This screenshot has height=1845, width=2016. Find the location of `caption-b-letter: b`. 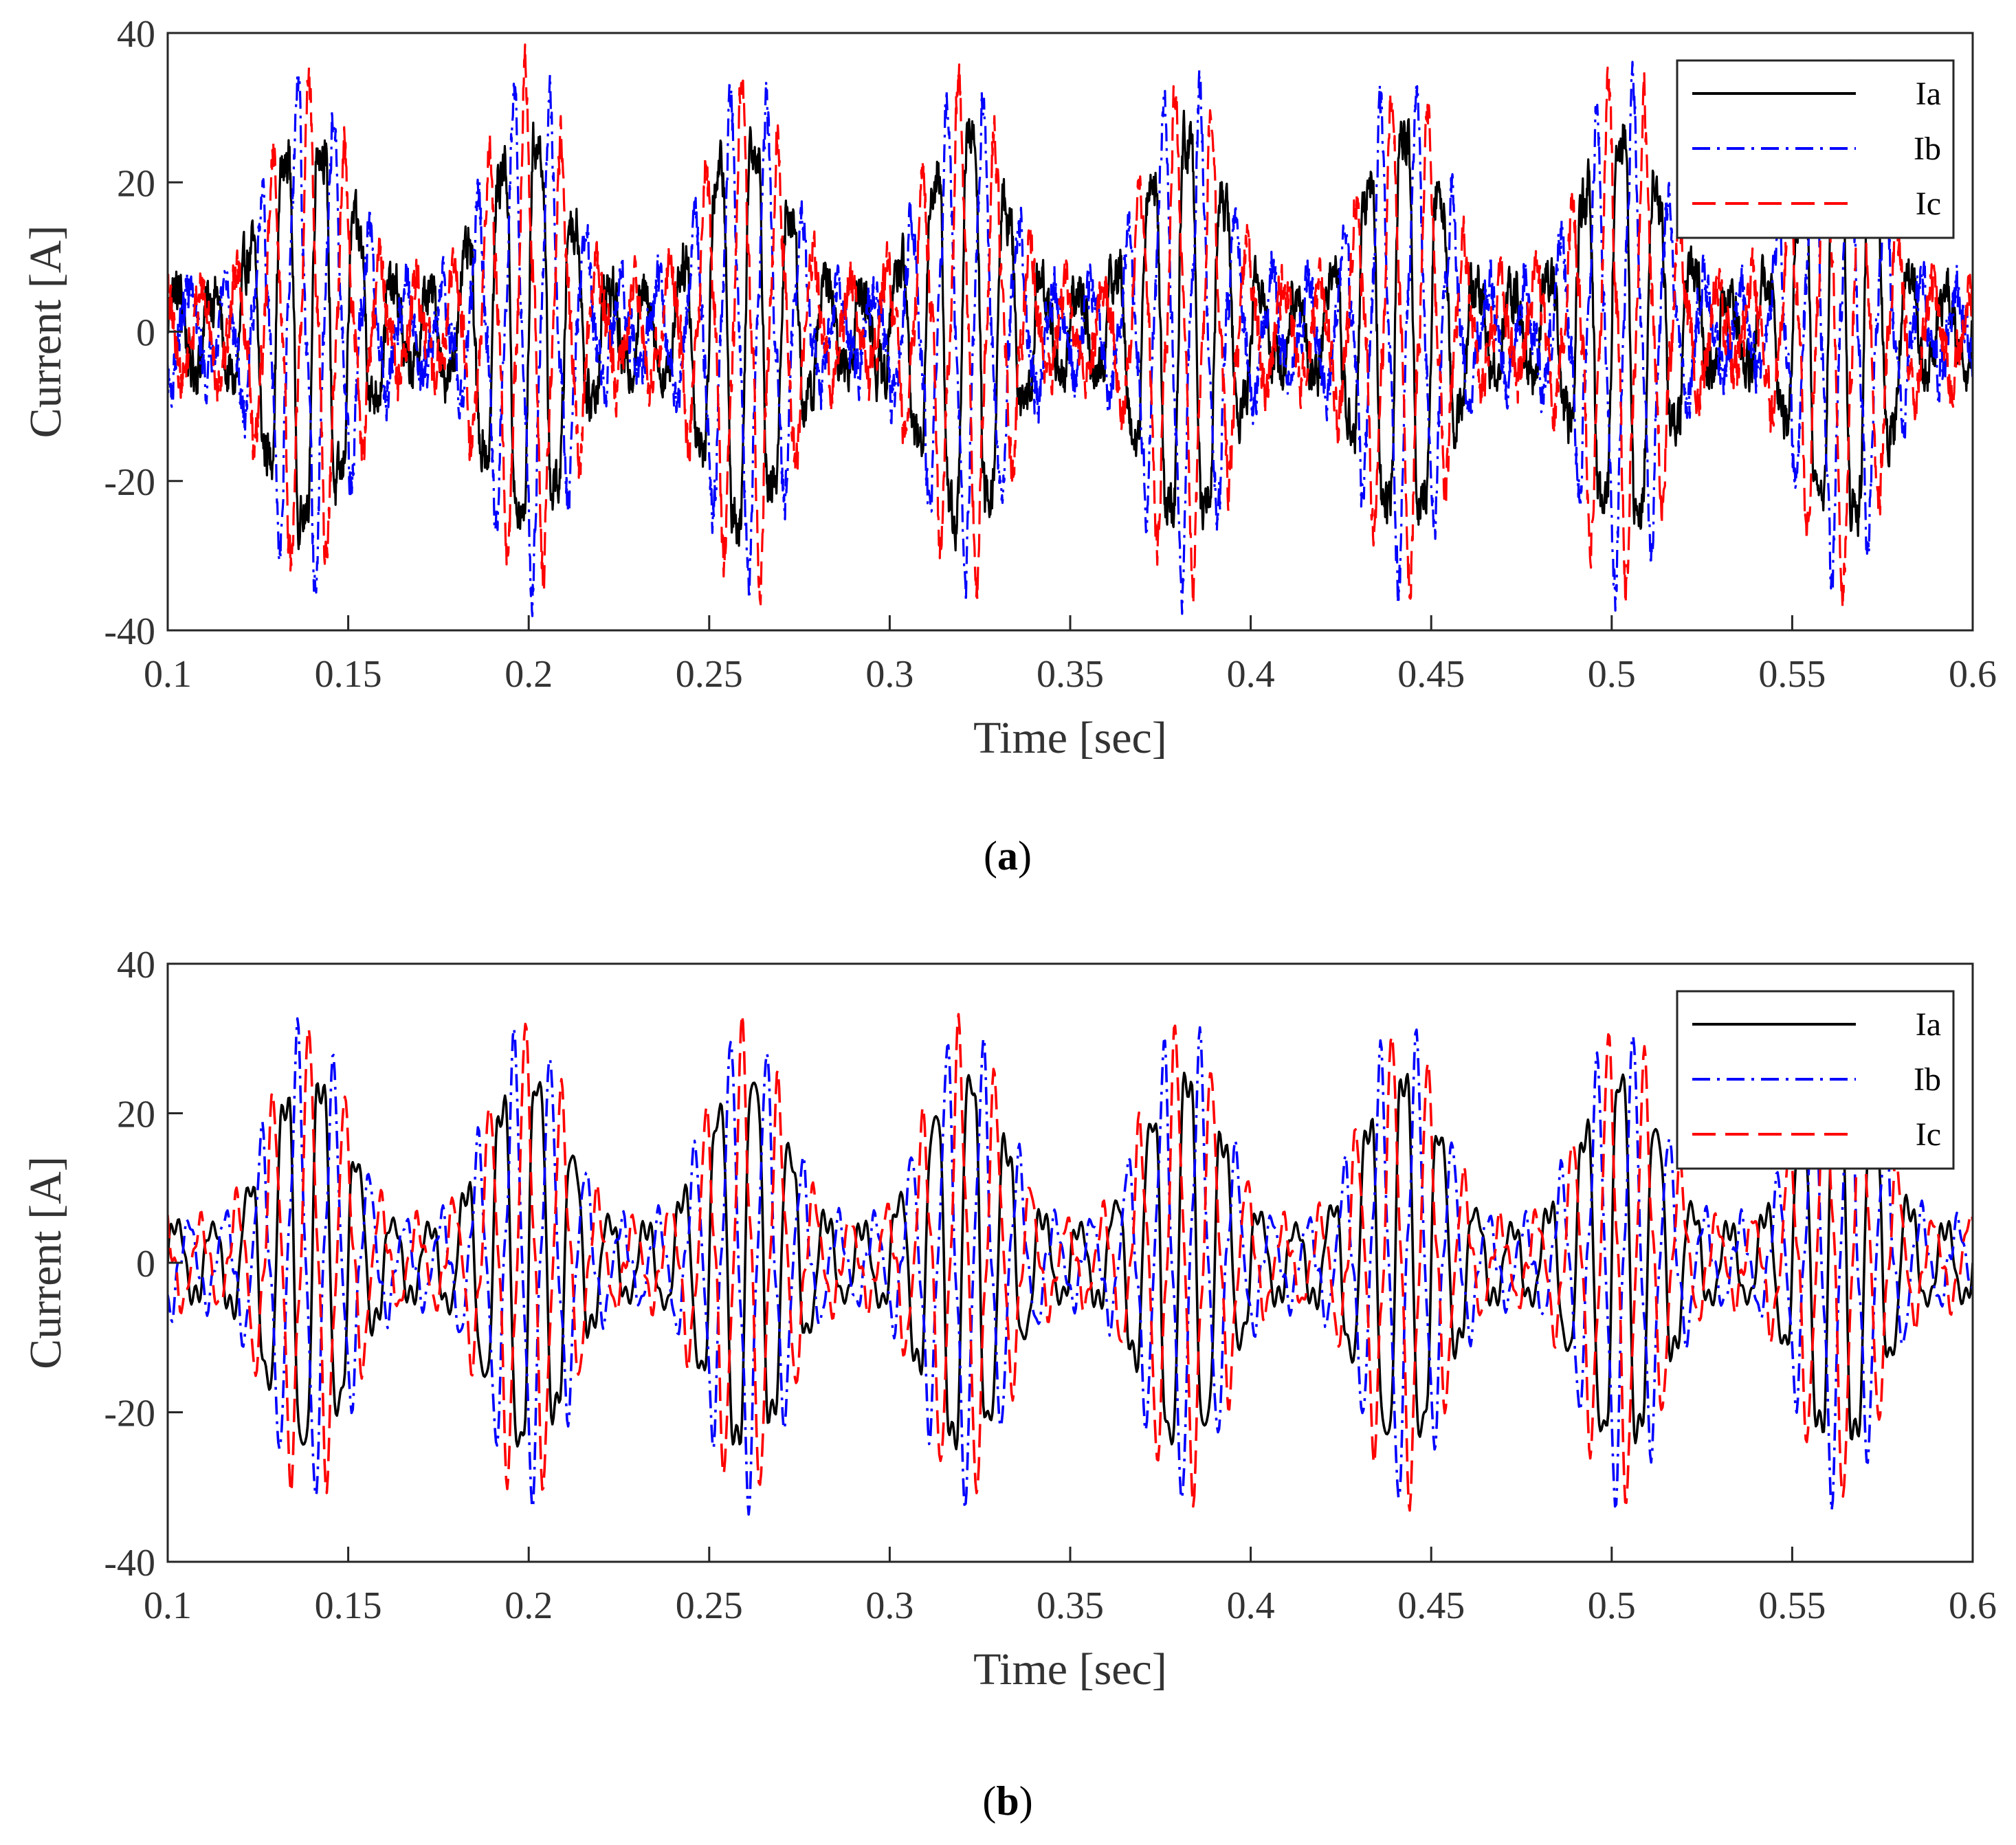

caption-b-letter: b is located at coordinates (1007, 1801).